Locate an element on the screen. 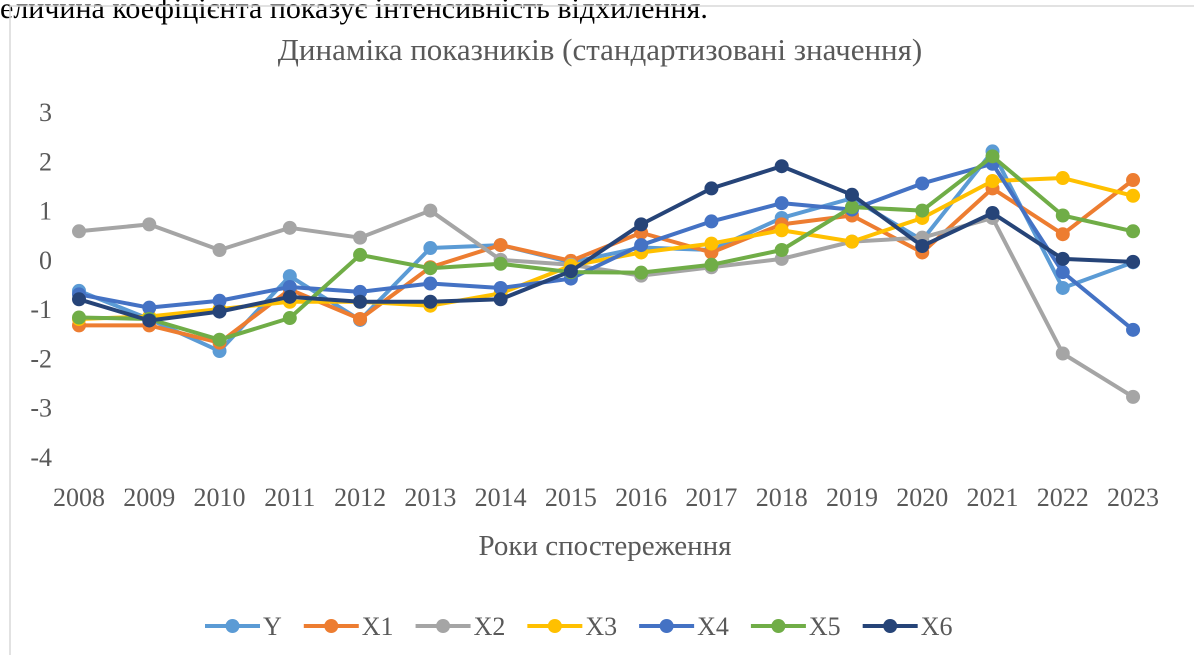  x-tick-label: 2011 is located at coordinates (289, 497).